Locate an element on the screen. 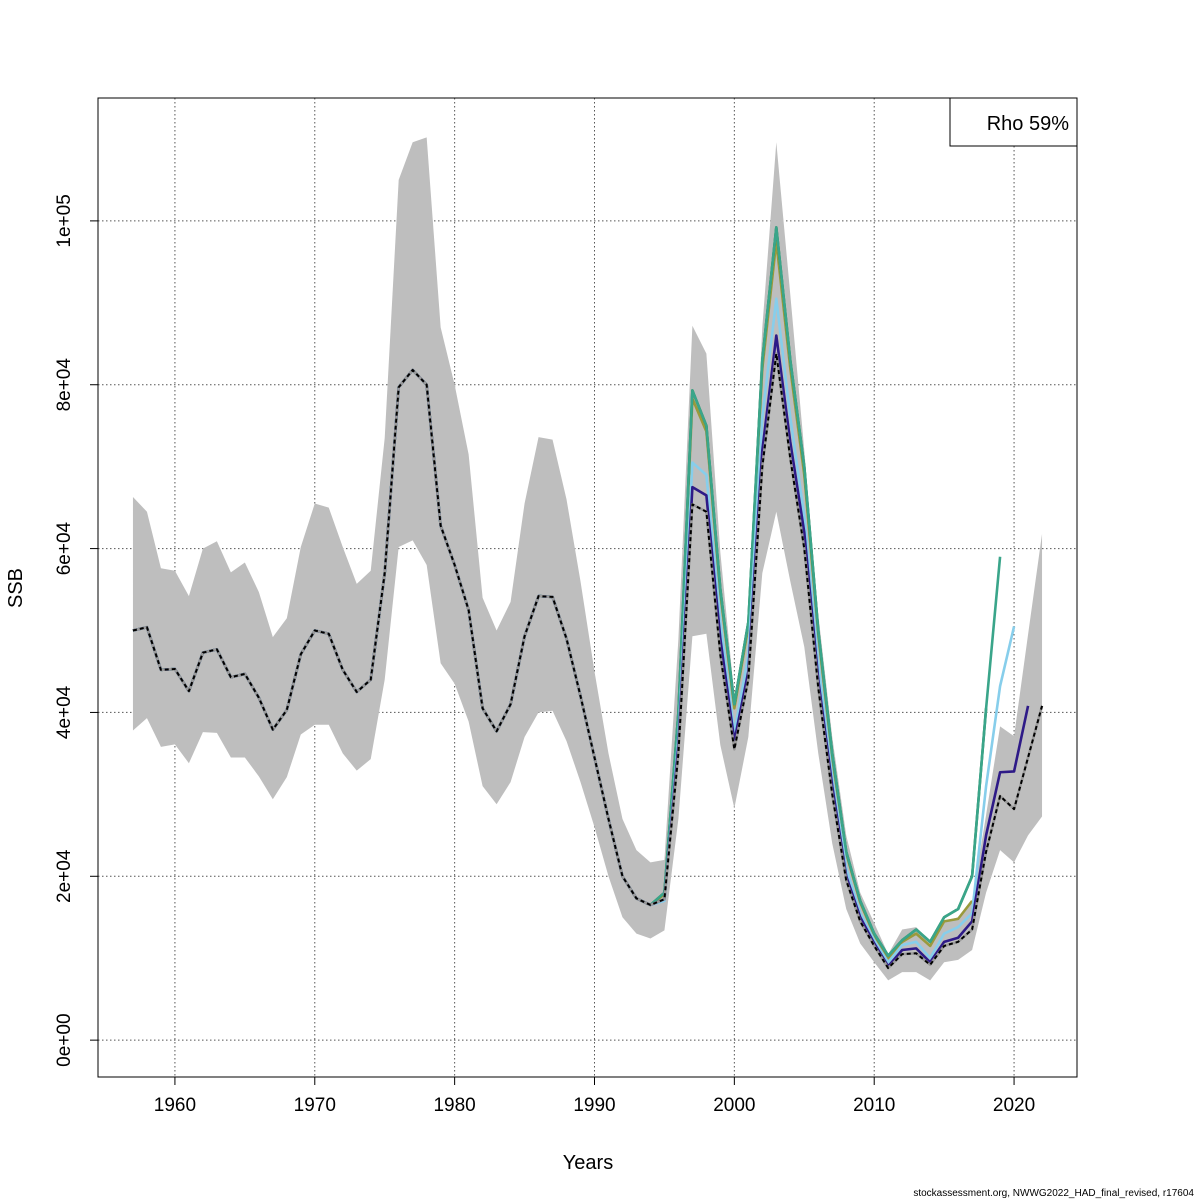 The image size is (1200, 1200). x-tick-label: 1970 is located at coordinates (315, 1105).